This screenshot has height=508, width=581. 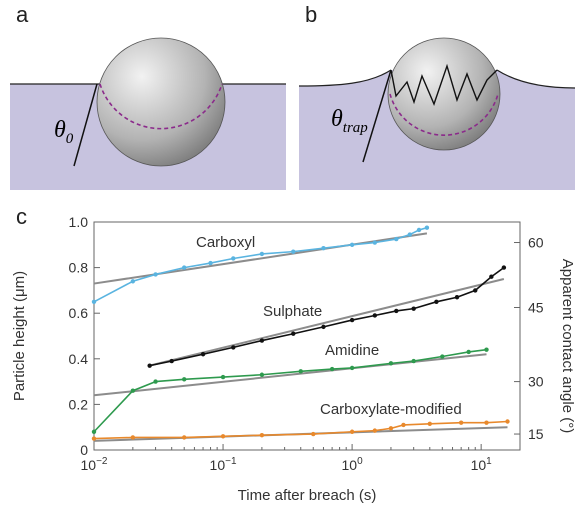 I want to click on angle-label-b: θtrap, so click(x=349, y=121).